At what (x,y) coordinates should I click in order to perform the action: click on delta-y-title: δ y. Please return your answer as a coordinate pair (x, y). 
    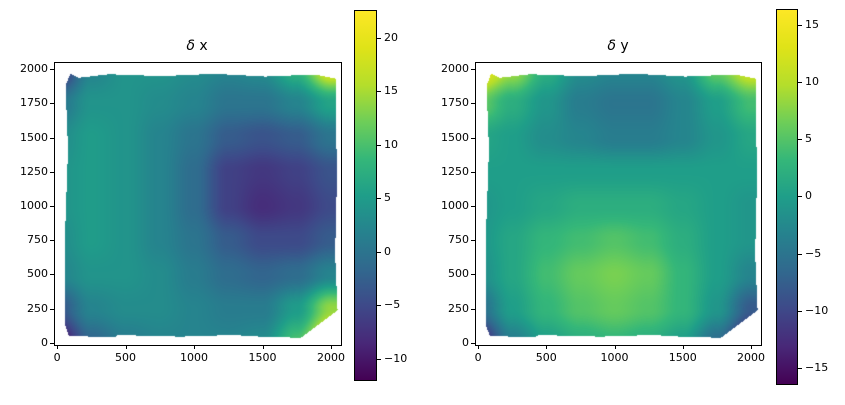
    Looking at the image, I should click on (618, 46).